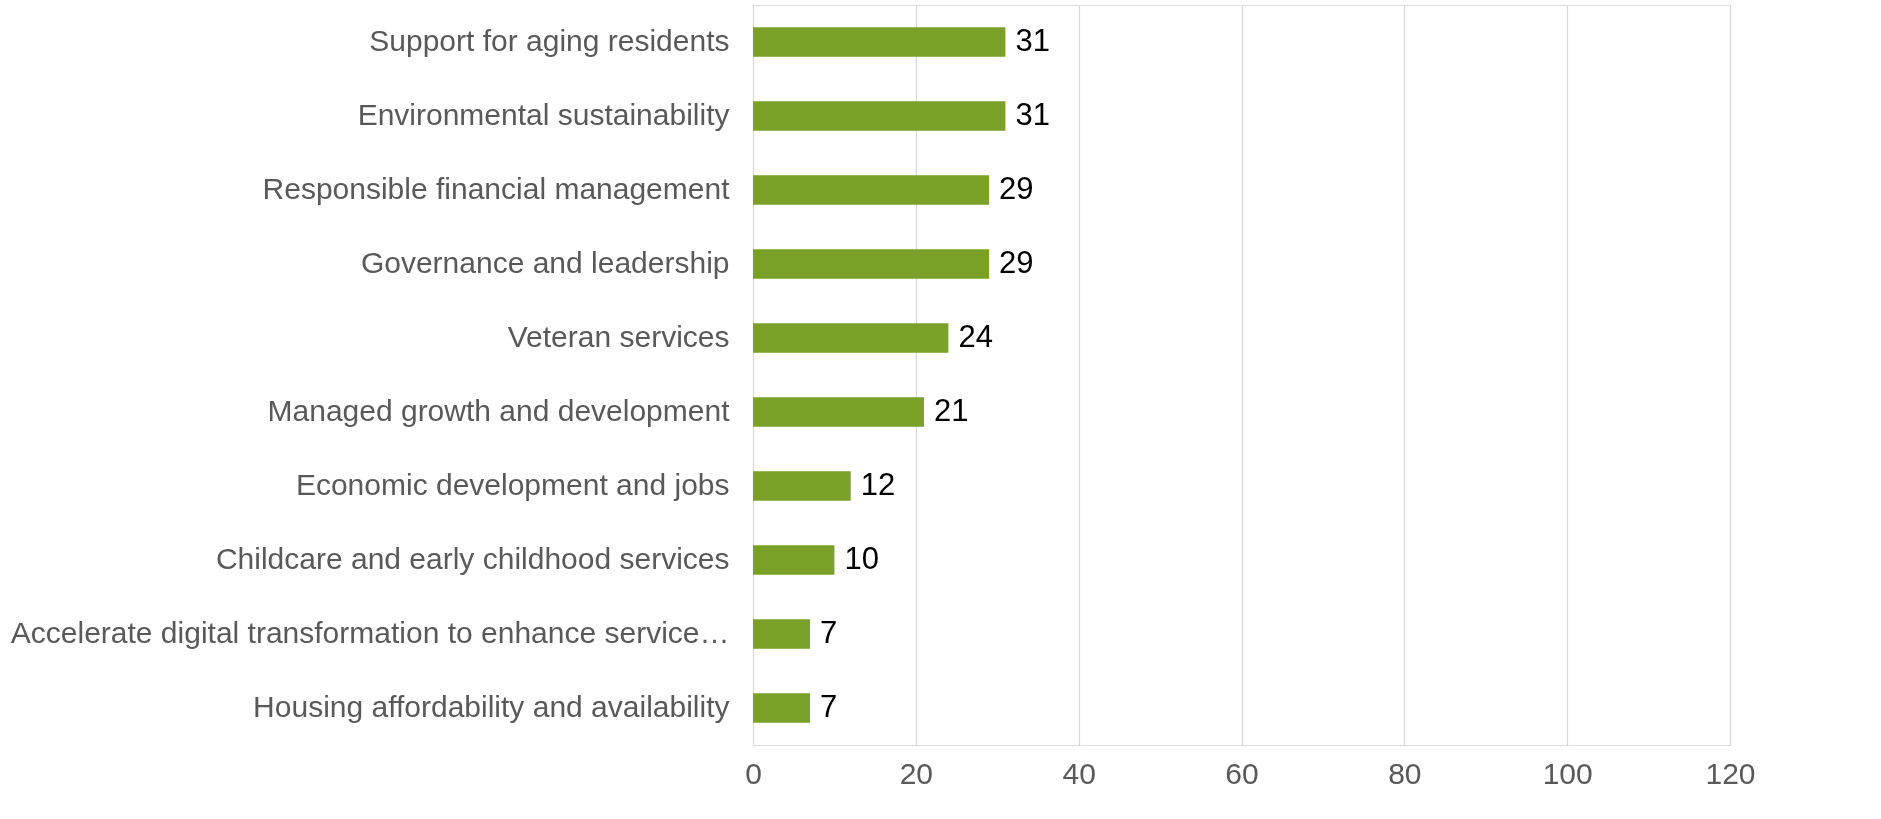 Image resolution: width=1881 pixels, height=819 pixels. I want to click on x-tick-label: 100, so click(1567, 773).